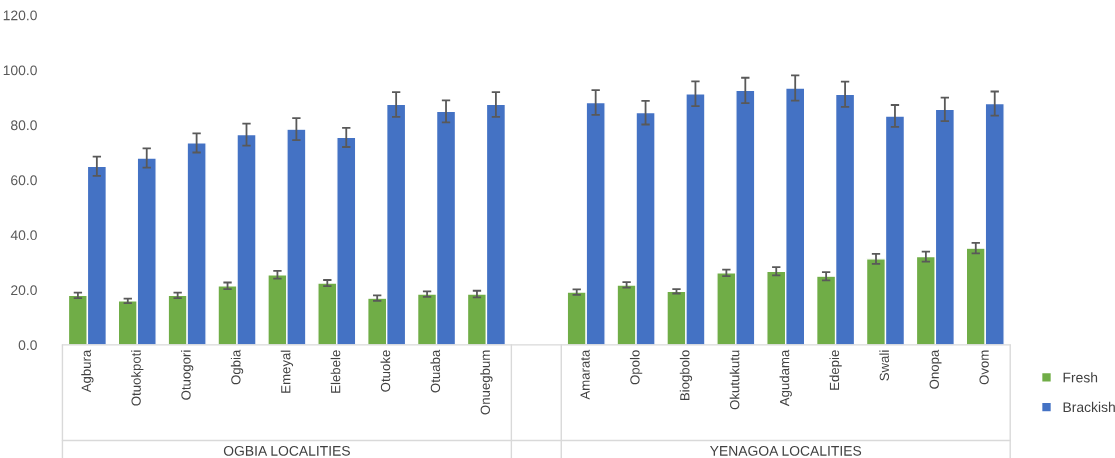  Describe the element at coordinates (686, 375) in the screenshot. I see `x-tick-label: Biogbolo` at that location.